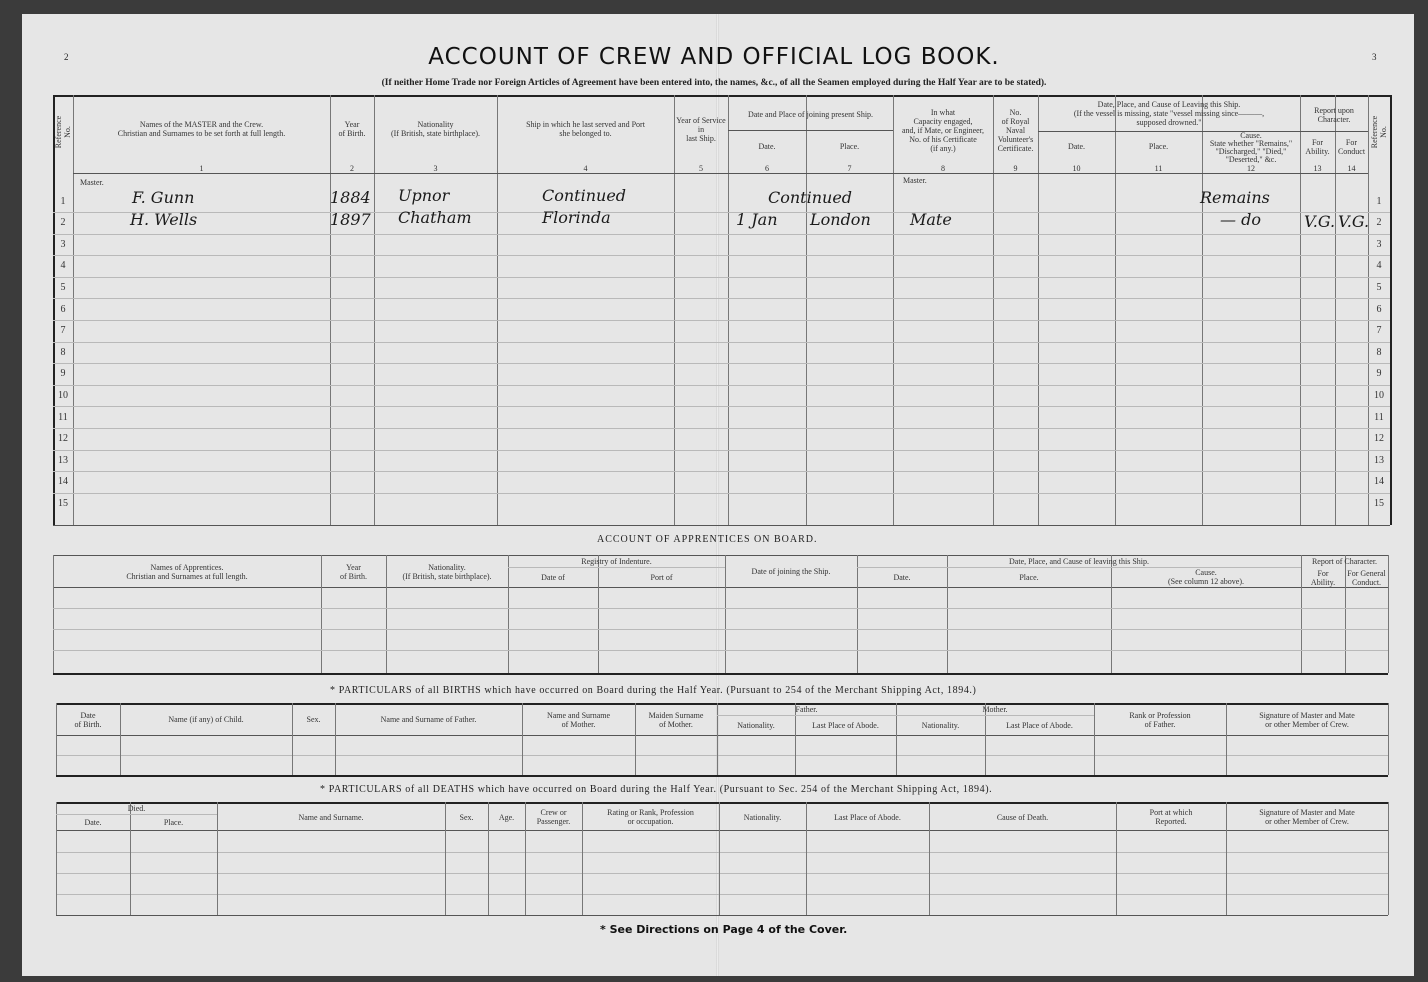 Image resolution: width=1428 pixels, height=982 pixels. Describe the element at coordinates (661, 577) in the screenshot. I see `registry-port-header: Port of` at that location.